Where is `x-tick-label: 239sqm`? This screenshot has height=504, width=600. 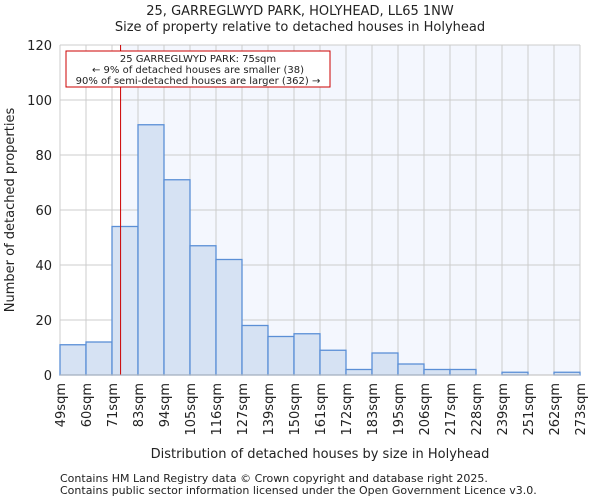 x-tick-label: 239sqm is located at coordinates (503, 409).